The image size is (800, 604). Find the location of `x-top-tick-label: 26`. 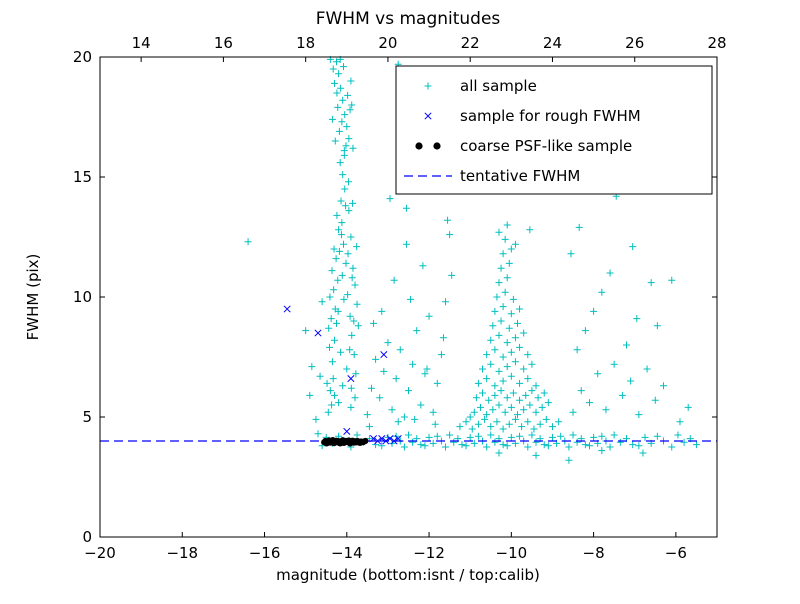

x-top-tick-label: 26 is located at coordinates (634, 43).